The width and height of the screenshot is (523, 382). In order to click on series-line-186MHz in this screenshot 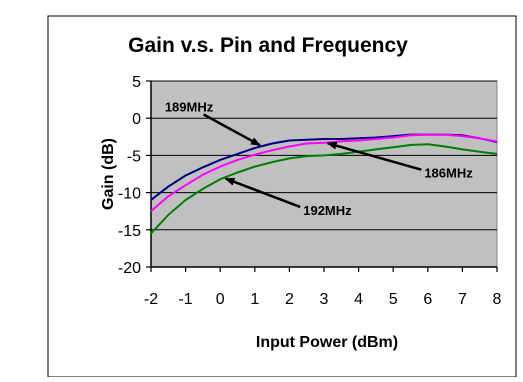, I will do `click(324, 172)`.